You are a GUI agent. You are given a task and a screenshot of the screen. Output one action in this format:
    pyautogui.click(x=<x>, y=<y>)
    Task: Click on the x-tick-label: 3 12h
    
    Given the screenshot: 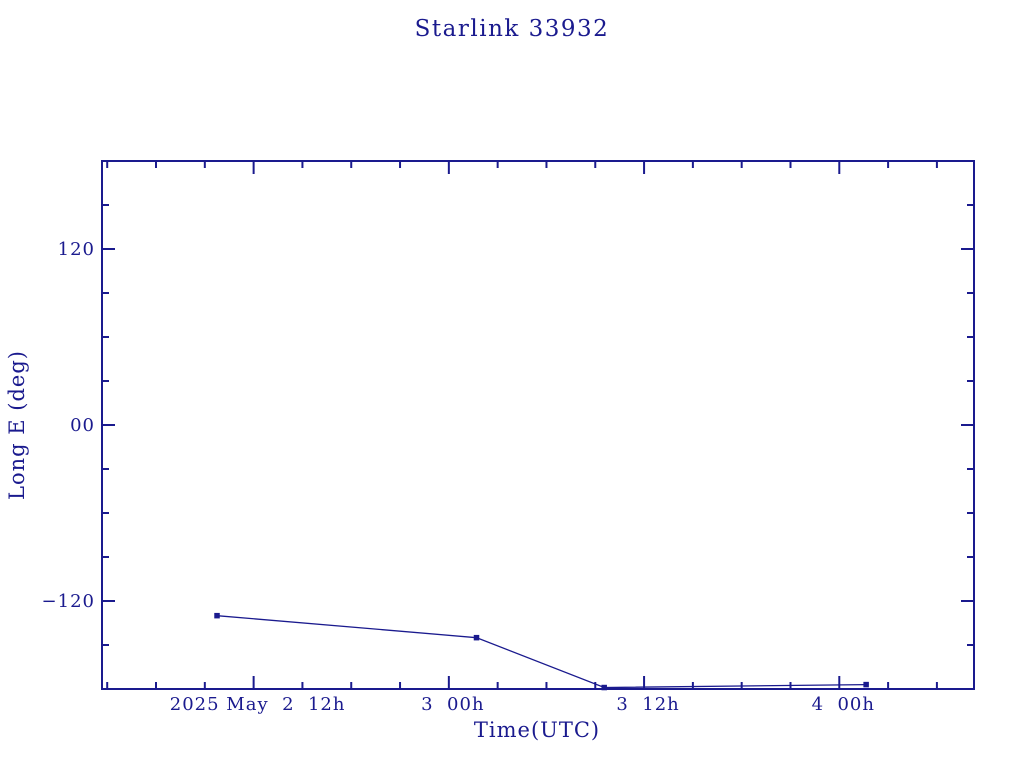 What is the action you would take?
    pyautogui.click(x=647, y=704)
    